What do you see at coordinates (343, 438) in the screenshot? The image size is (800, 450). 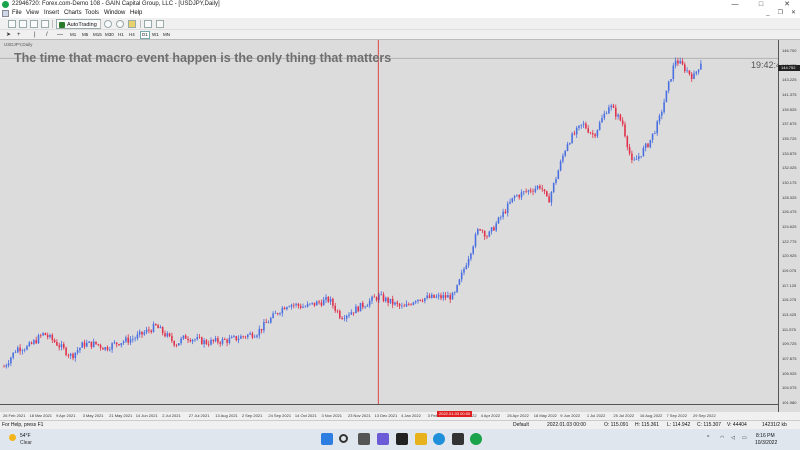 I see `search-icon` at bounding box center [343, 438].